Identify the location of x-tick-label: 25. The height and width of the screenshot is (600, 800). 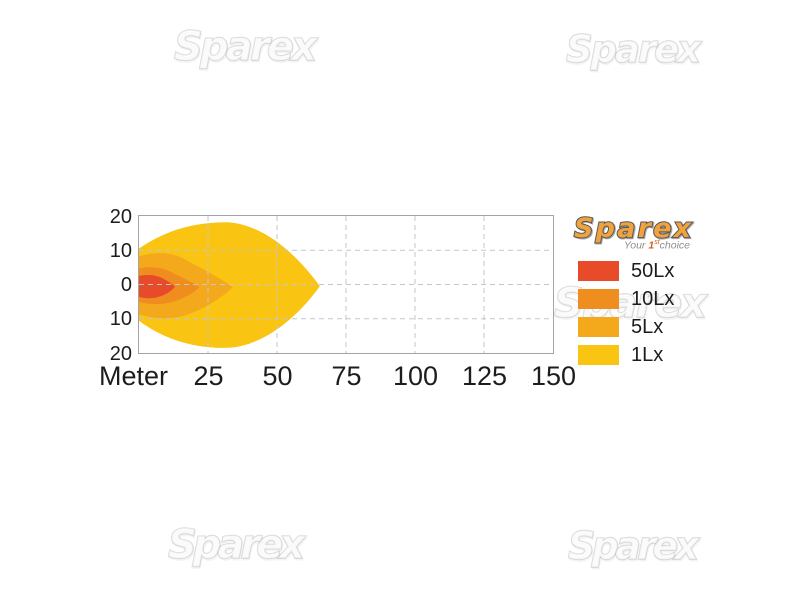
(208, 376).